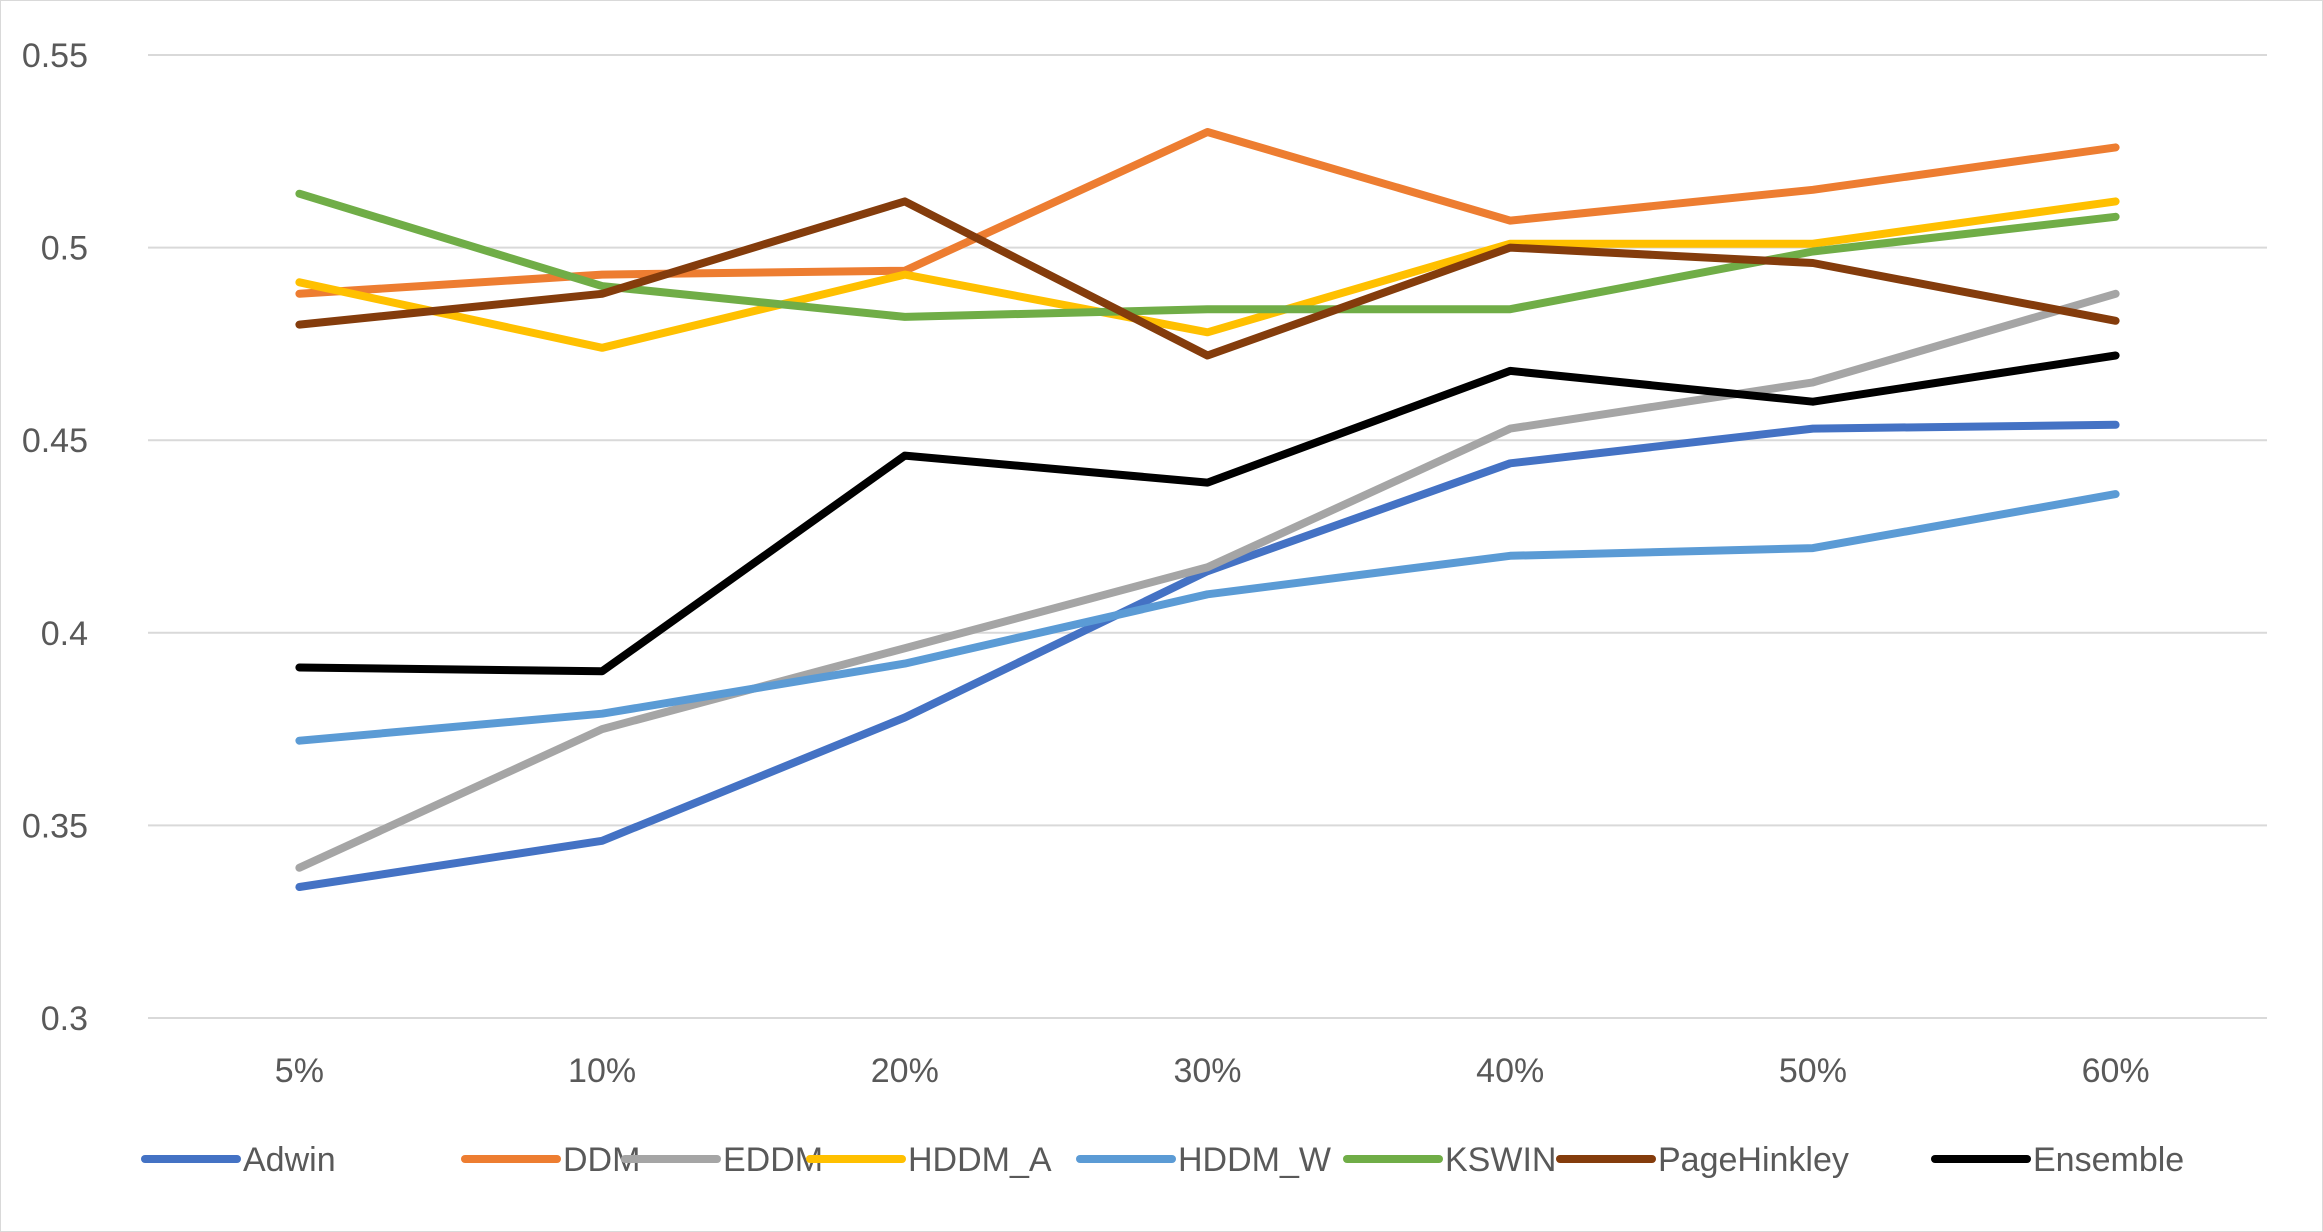 The image size is (2323, 1232). Describe the element at coordinates (1254, 1160) in the screenshot. I see `legend-label: HDDM_W` at that location.